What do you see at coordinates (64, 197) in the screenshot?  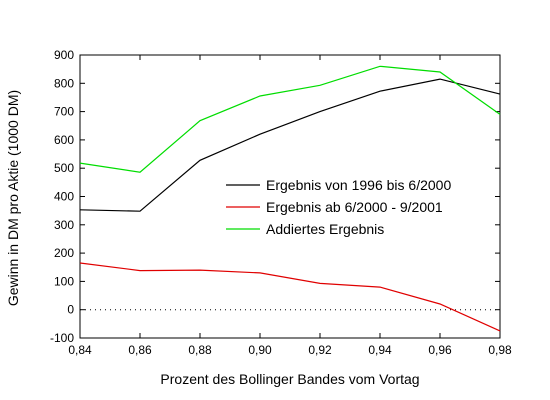 I see `y-tick-label: 400` at bounding box center [64, 197].